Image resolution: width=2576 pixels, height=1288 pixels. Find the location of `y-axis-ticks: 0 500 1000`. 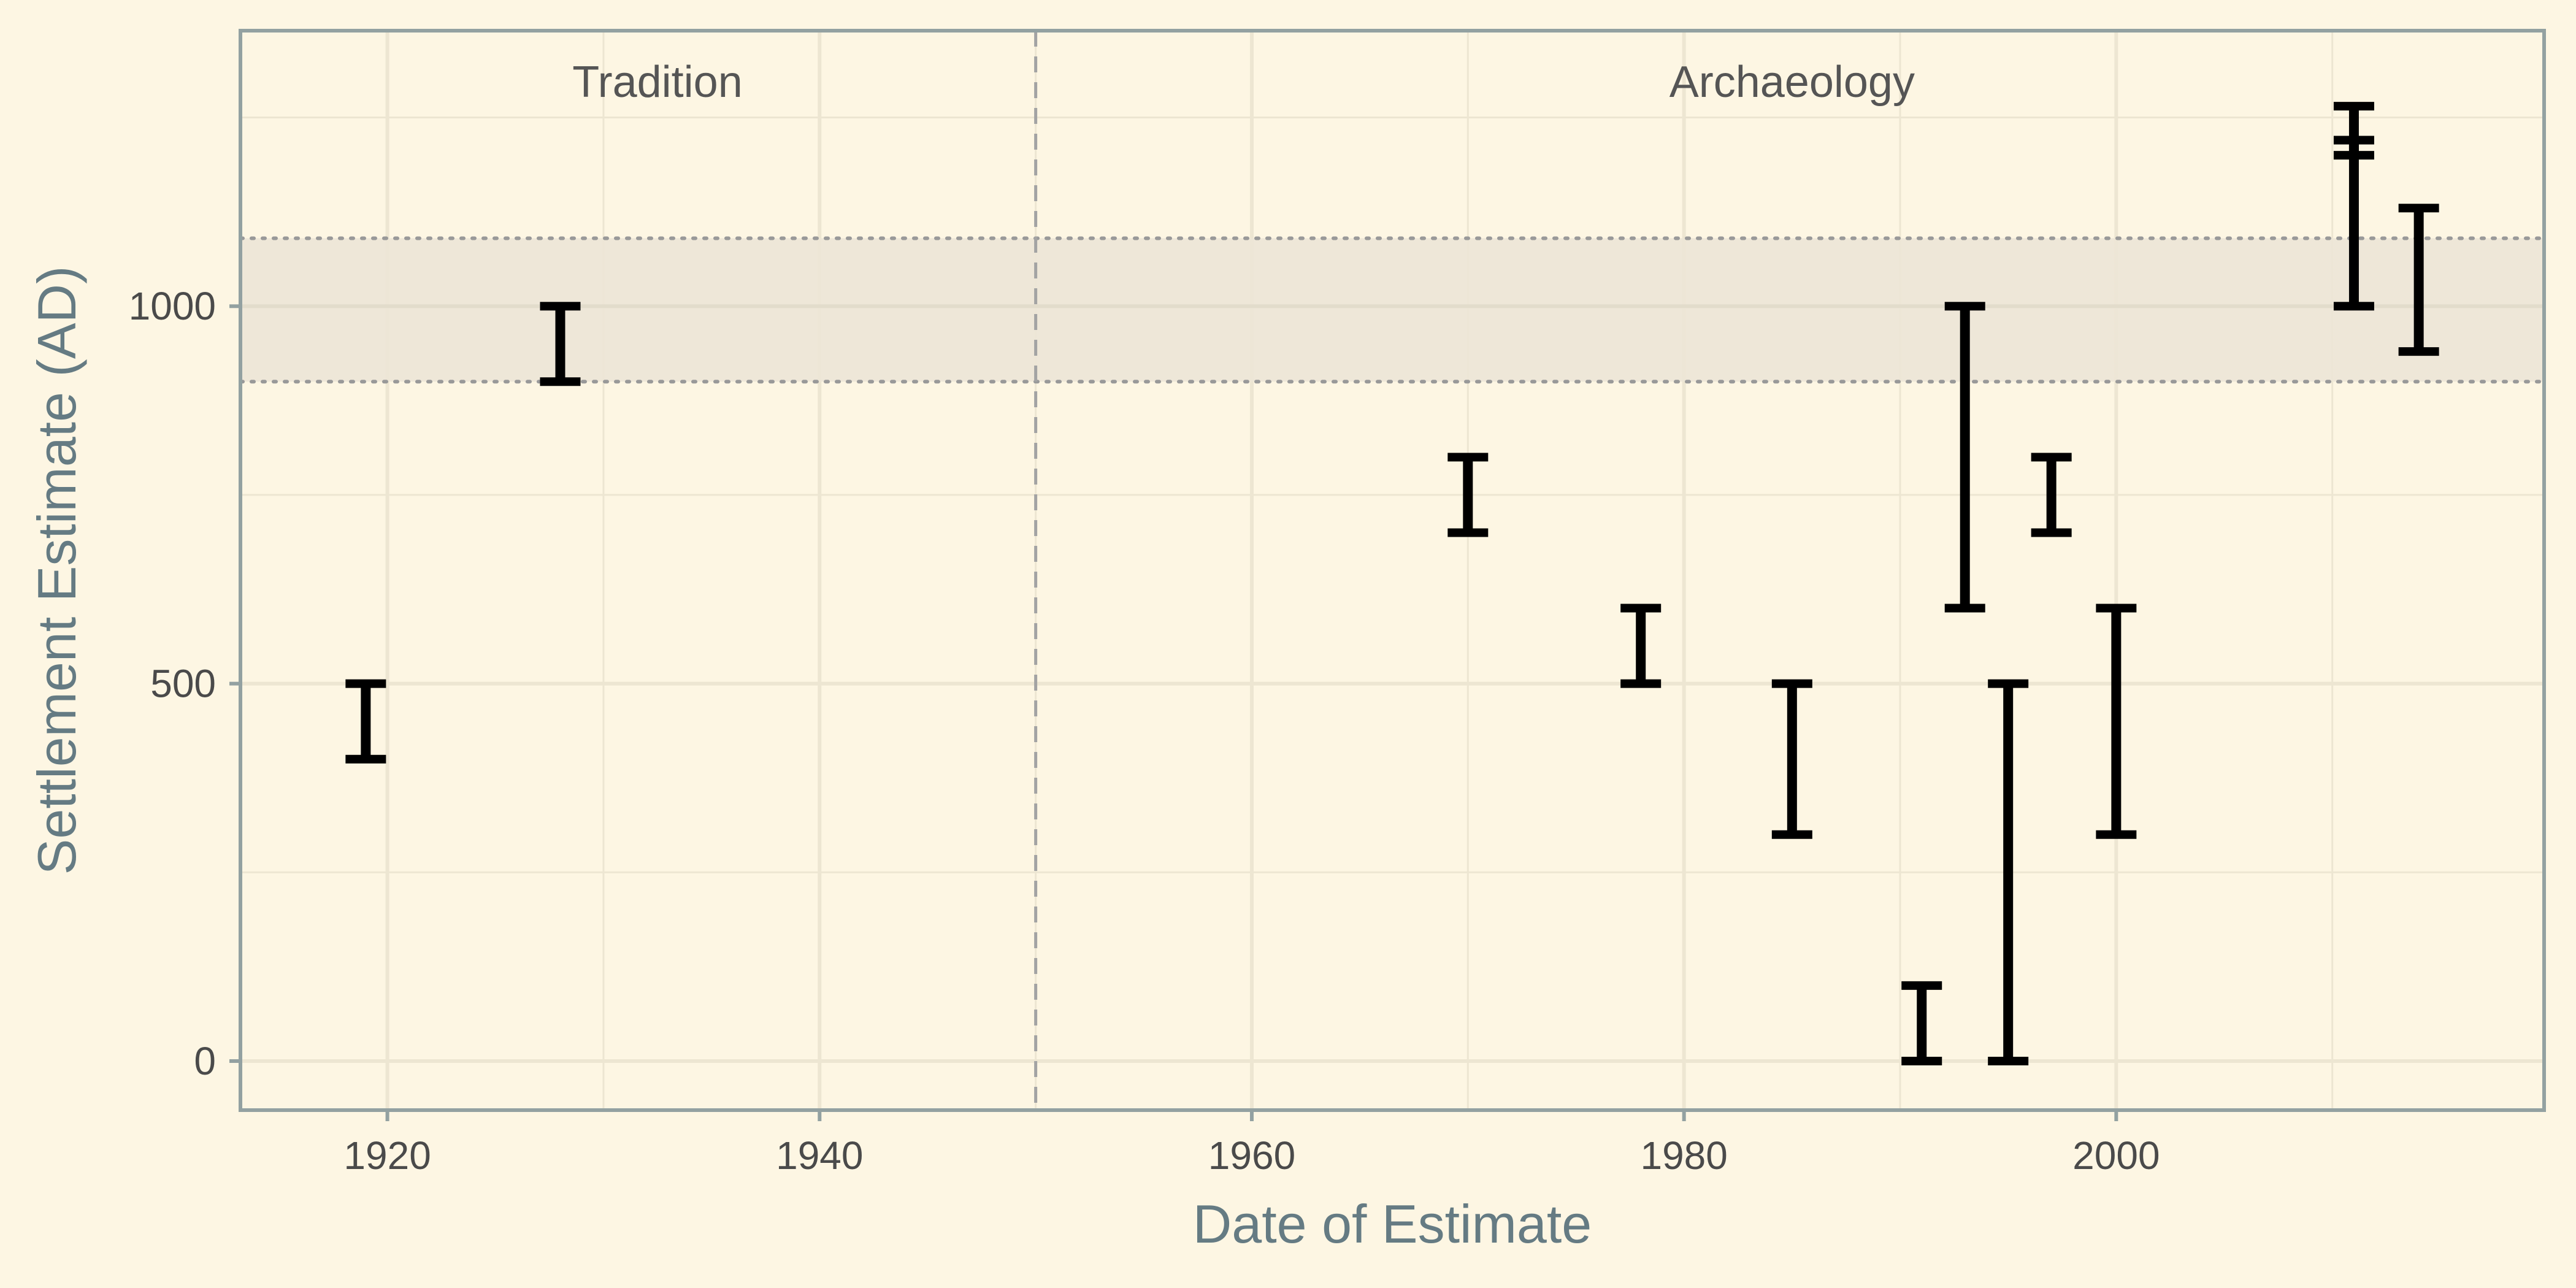

y-axis-ticks: 0 500 1000 is located at coordinates (184, 683).